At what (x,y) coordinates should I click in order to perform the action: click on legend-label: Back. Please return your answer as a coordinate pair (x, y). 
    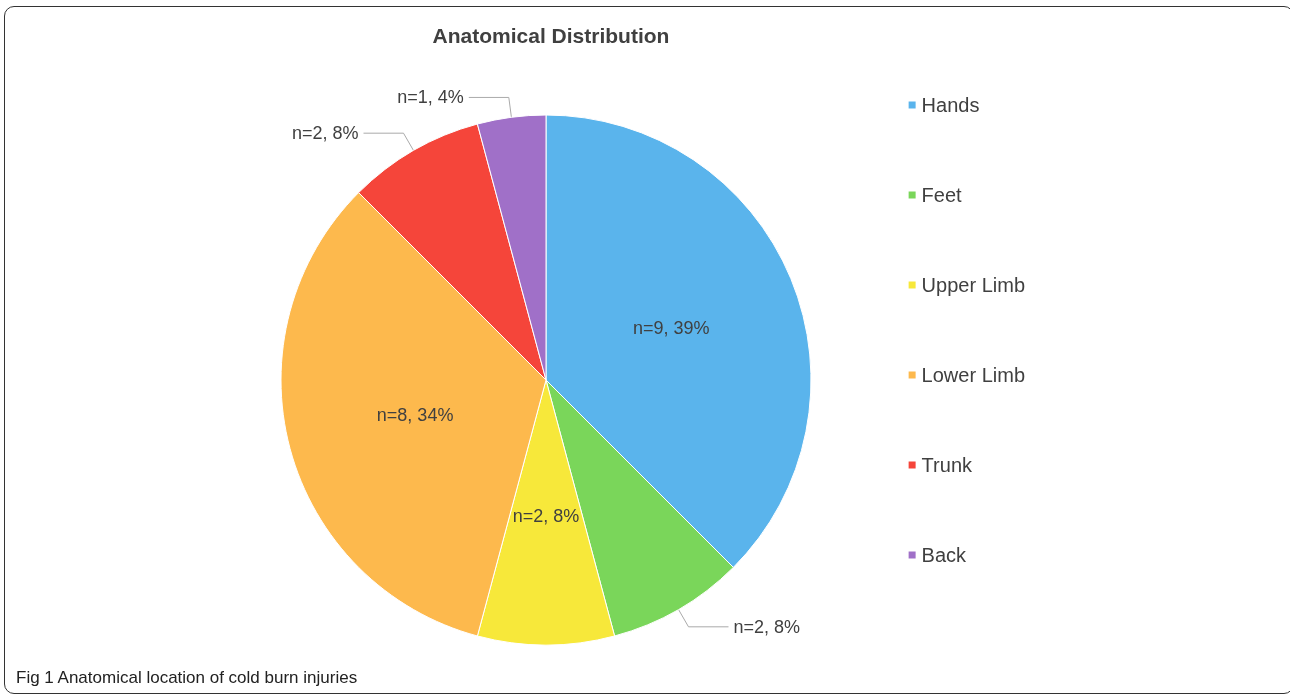
    Looking at the image, I should click on (944, 555).